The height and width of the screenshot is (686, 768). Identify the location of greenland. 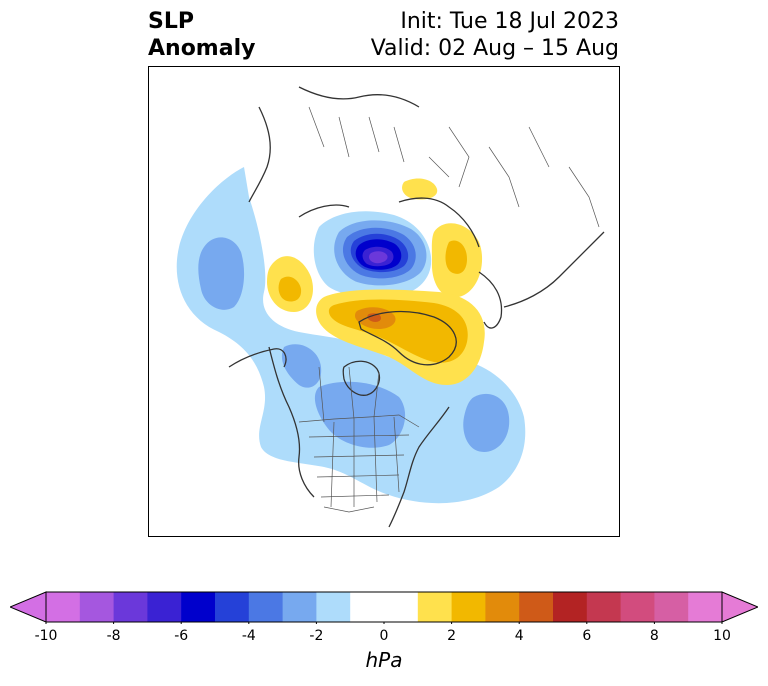
(407, 338).